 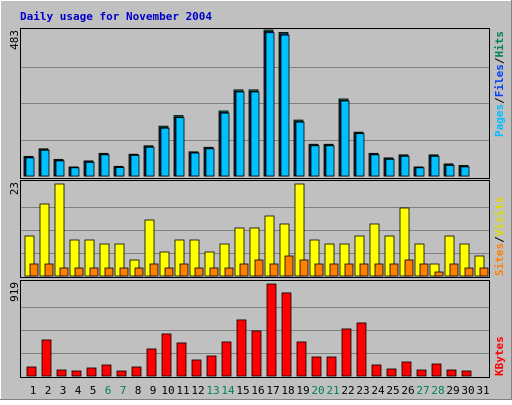 I want to click on legend-sep-1: /, so click(x=499, y=100).